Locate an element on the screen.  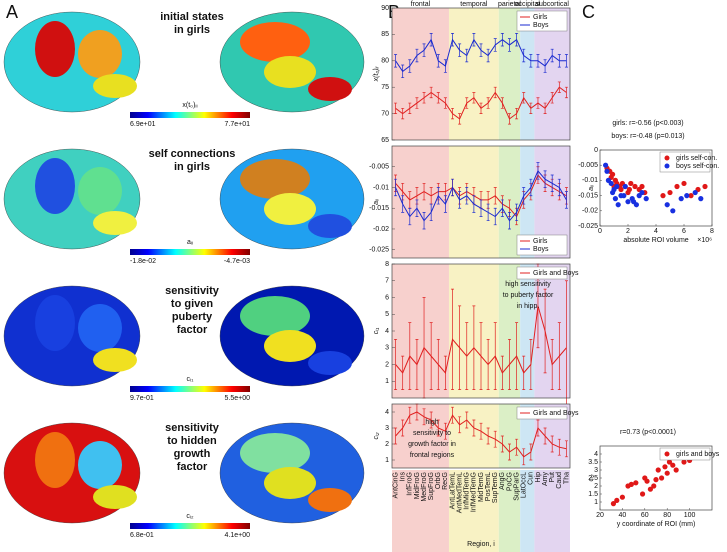
brain-title: growth is located at coordinates (192, 454).